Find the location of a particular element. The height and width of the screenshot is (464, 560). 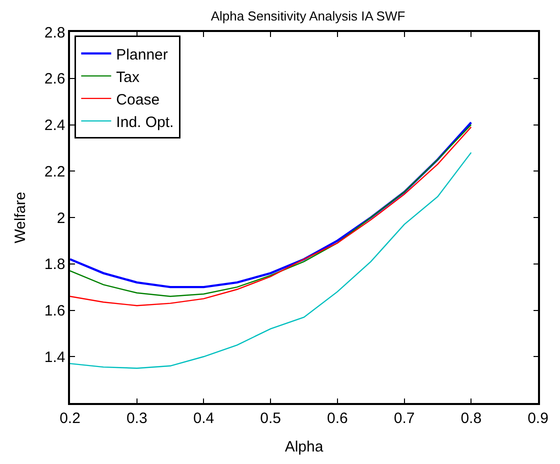

chart-title: Alpha Sensitivity Analysis IA SWF is located at coordinates (308, 16).